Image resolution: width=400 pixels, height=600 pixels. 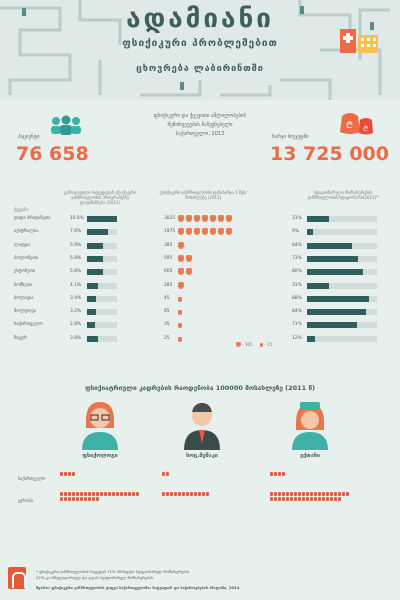 I want to click on role-psychologist: ფსიქოლოგი, so click(x=100, y=456).